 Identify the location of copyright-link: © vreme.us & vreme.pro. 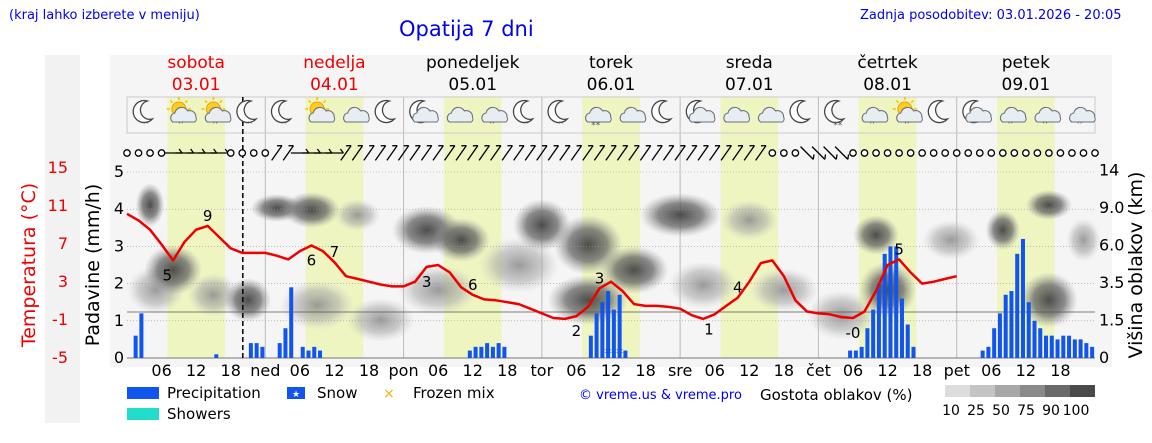
(660, 395).